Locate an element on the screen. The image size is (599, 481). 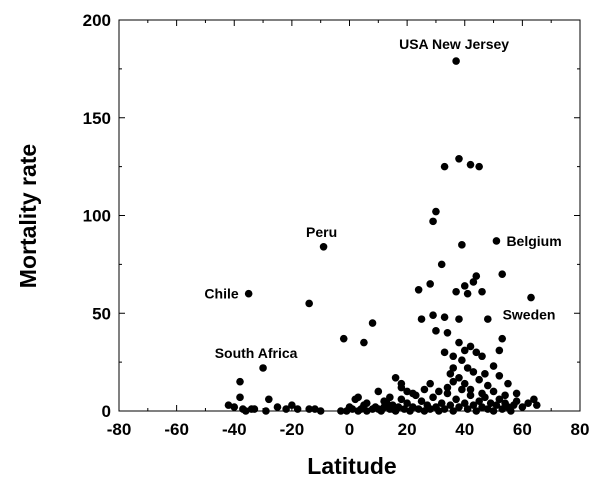
x-tick-label: -60 is located at coordinates (176, 429).